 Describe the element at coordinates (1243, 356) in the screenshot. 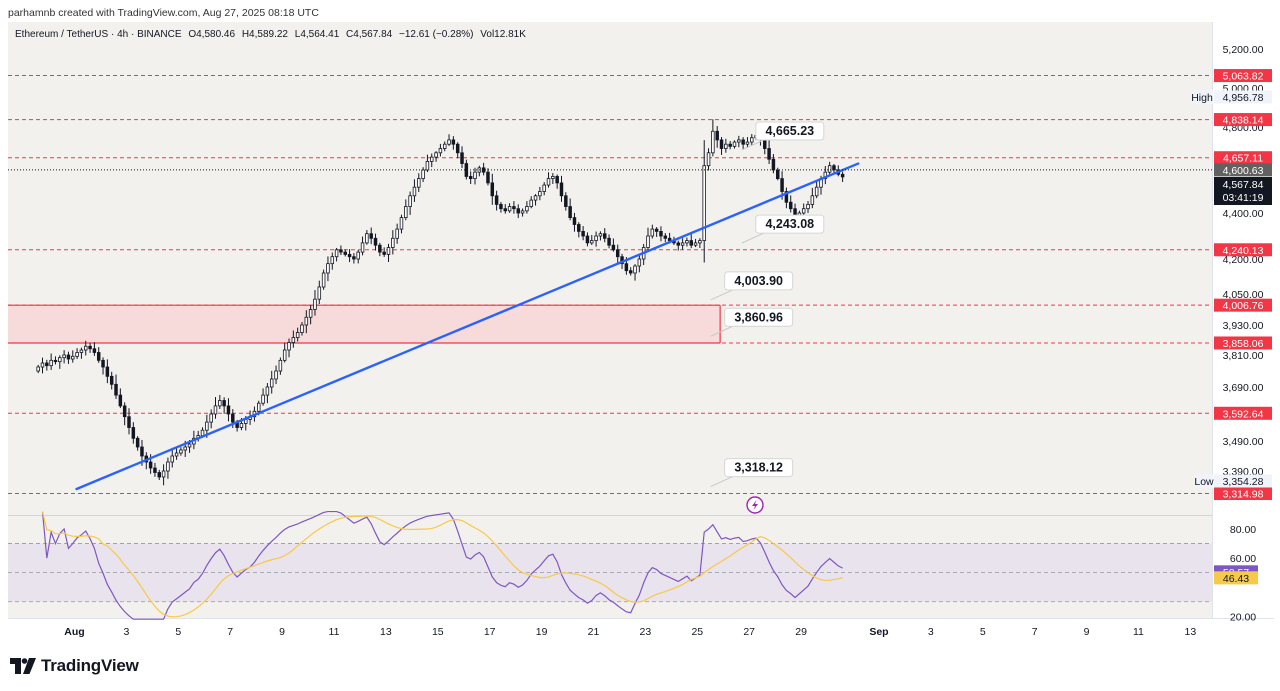

I see `price-tick-label: 3,810.00` at that location.